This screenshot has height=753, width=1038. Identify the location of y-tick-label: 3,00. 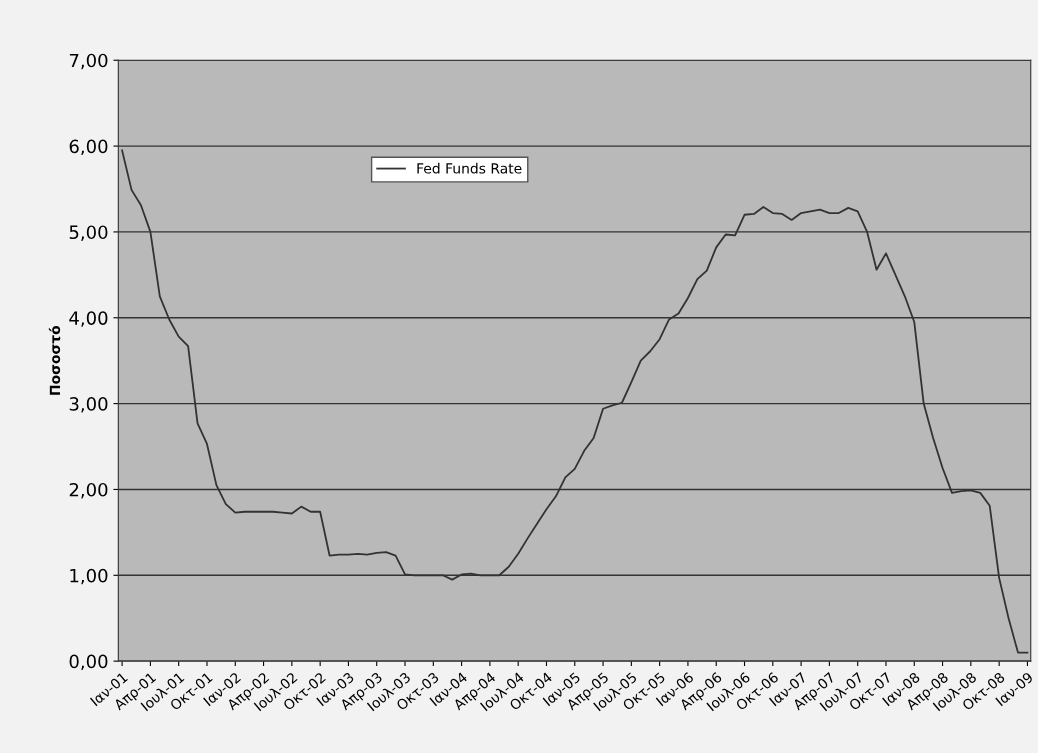
(88, 405).